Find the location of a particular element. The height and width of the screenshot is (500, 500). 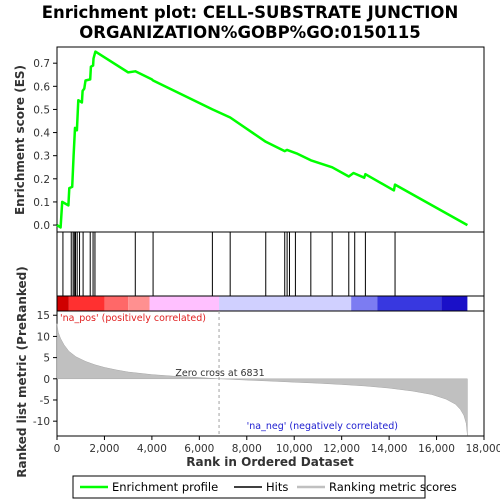

es-y-tick-label: 0.7 is located at coordinates (41, 64).